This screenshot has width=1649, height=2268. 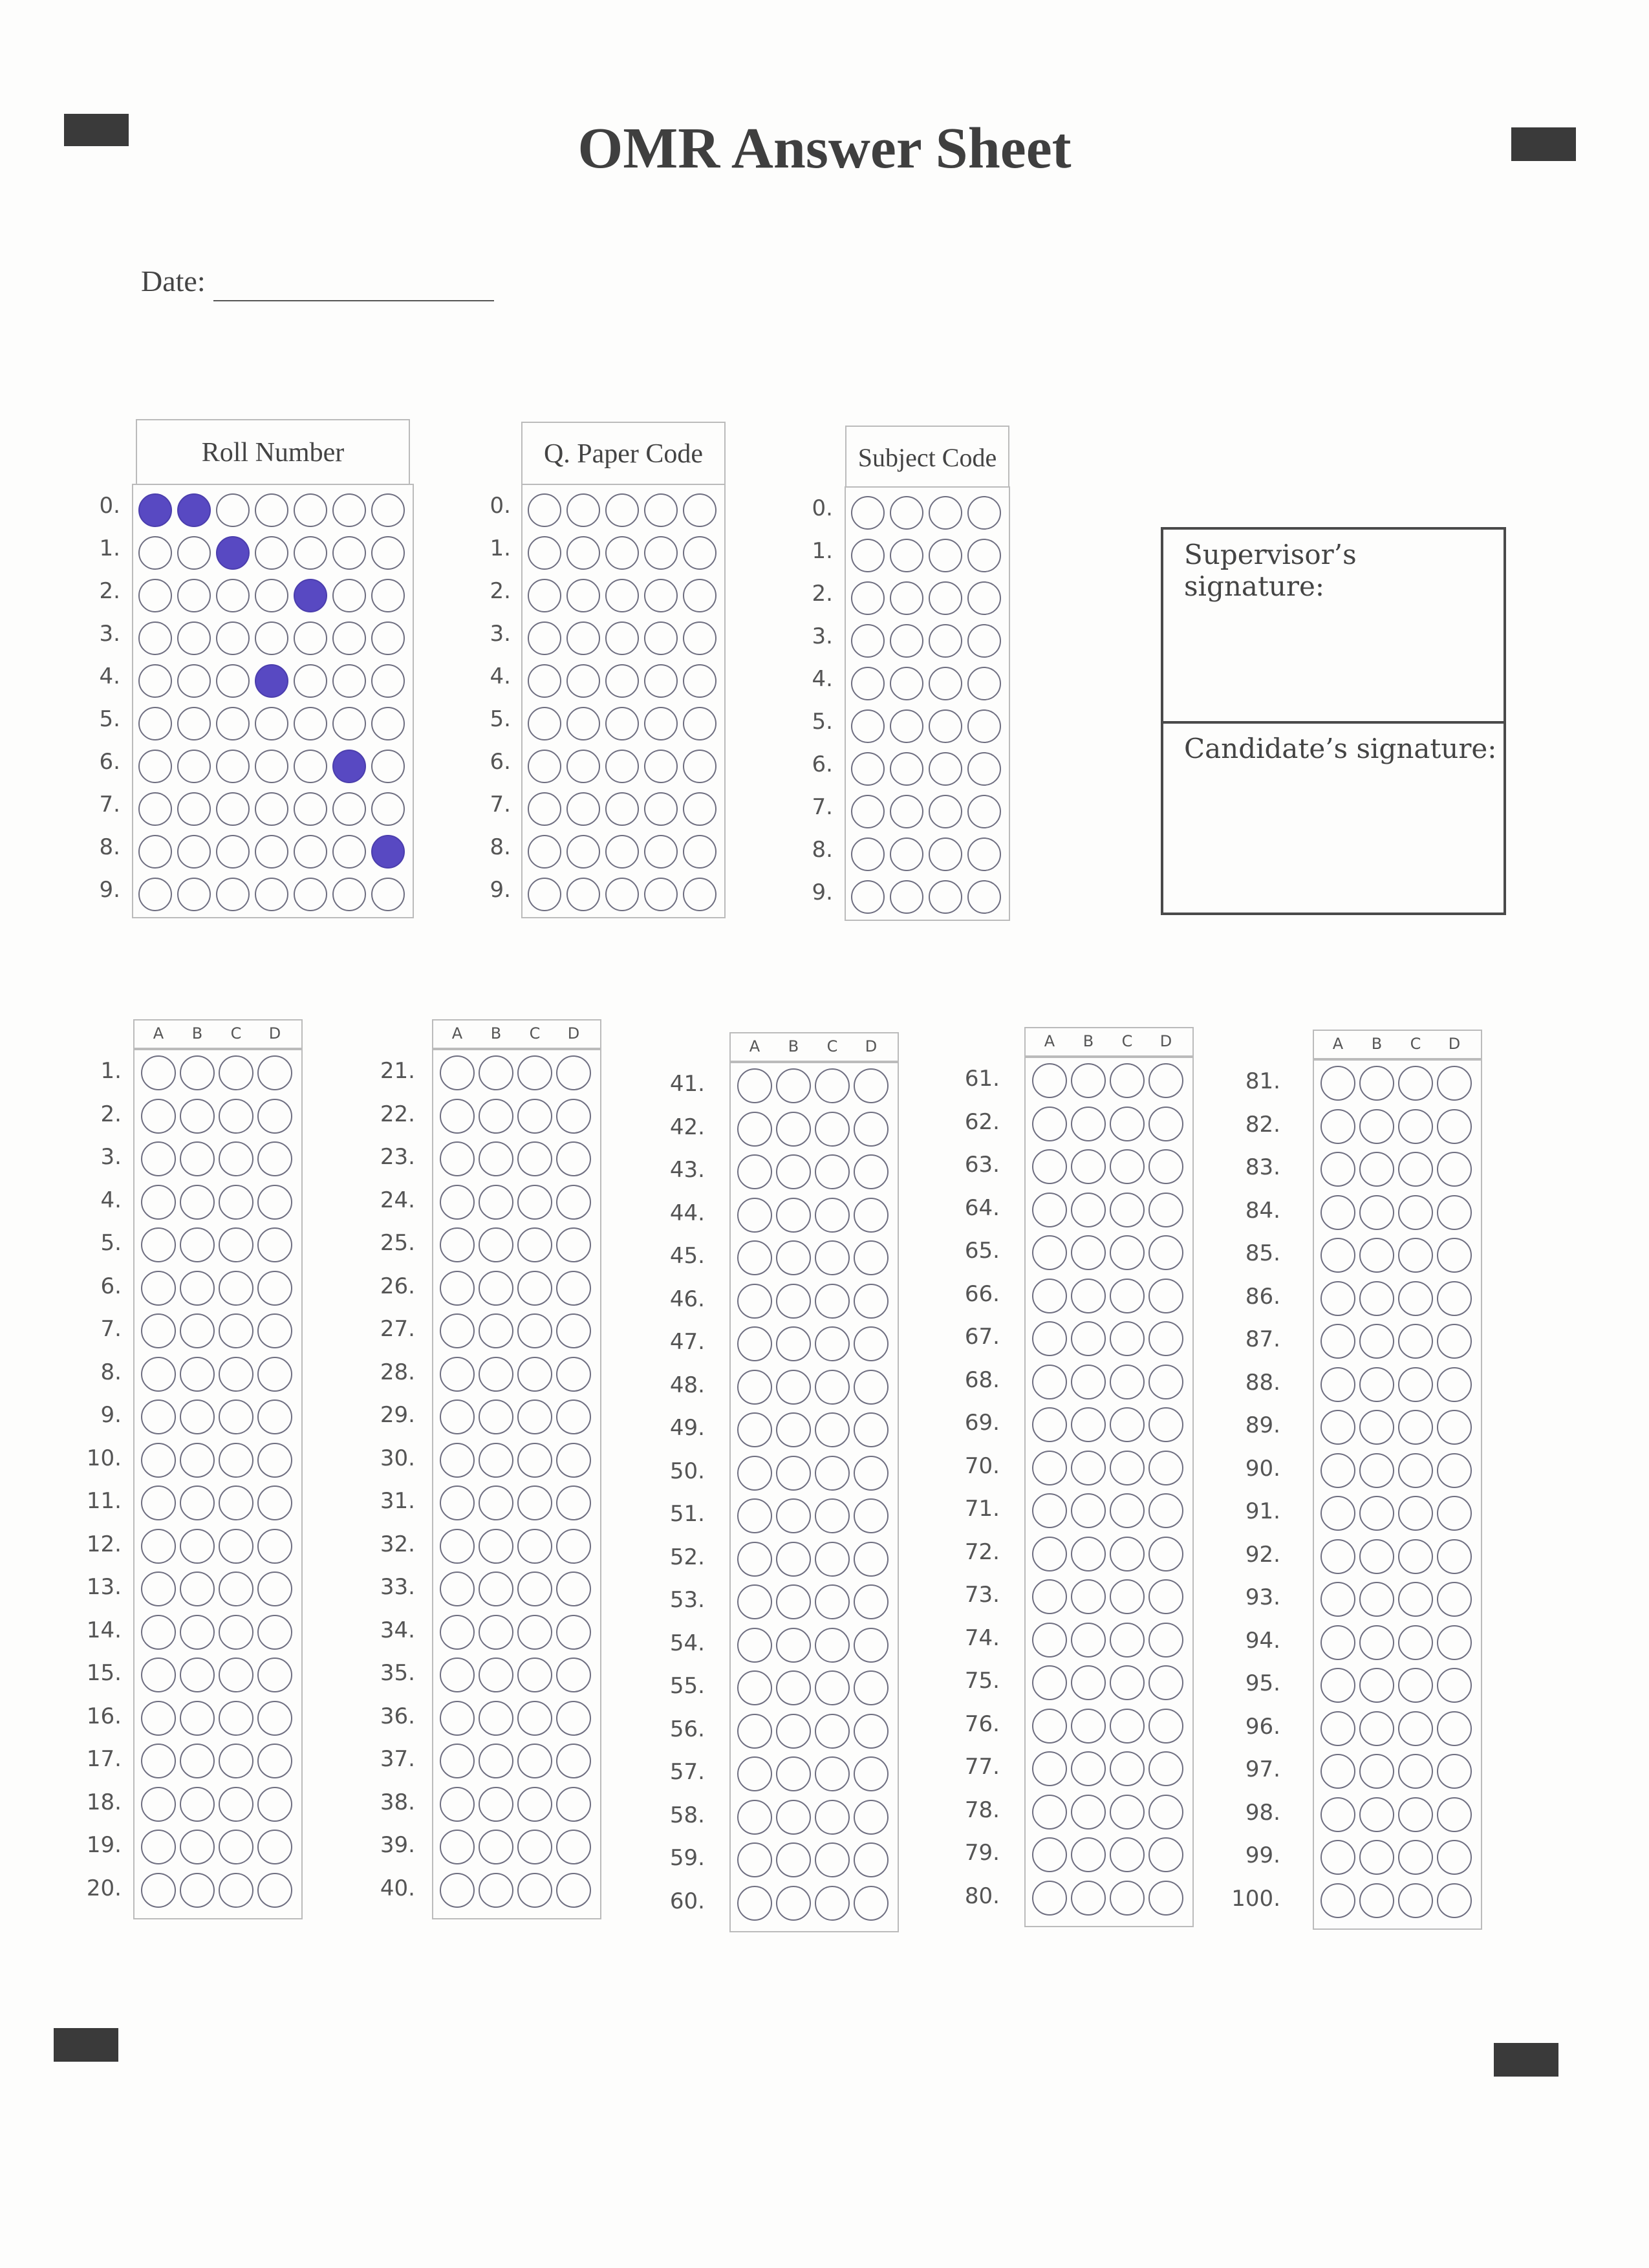 What do you see at coordinates (353, 300) in the screenshot?
I see `date-field` at bounding box center [353, 300].